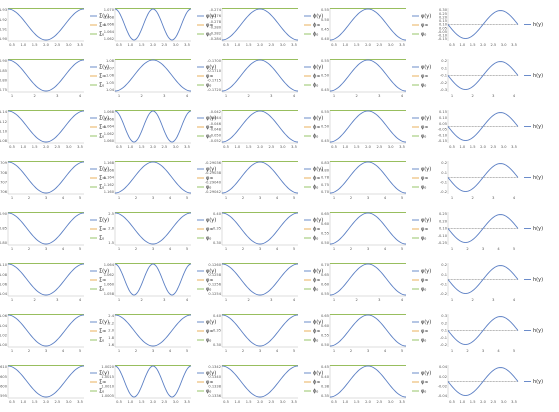  What do you see at coordinates (214, 90) in the screenshot?
I see `y-tick-label: -0.1720` at bounding box center [214, 90].